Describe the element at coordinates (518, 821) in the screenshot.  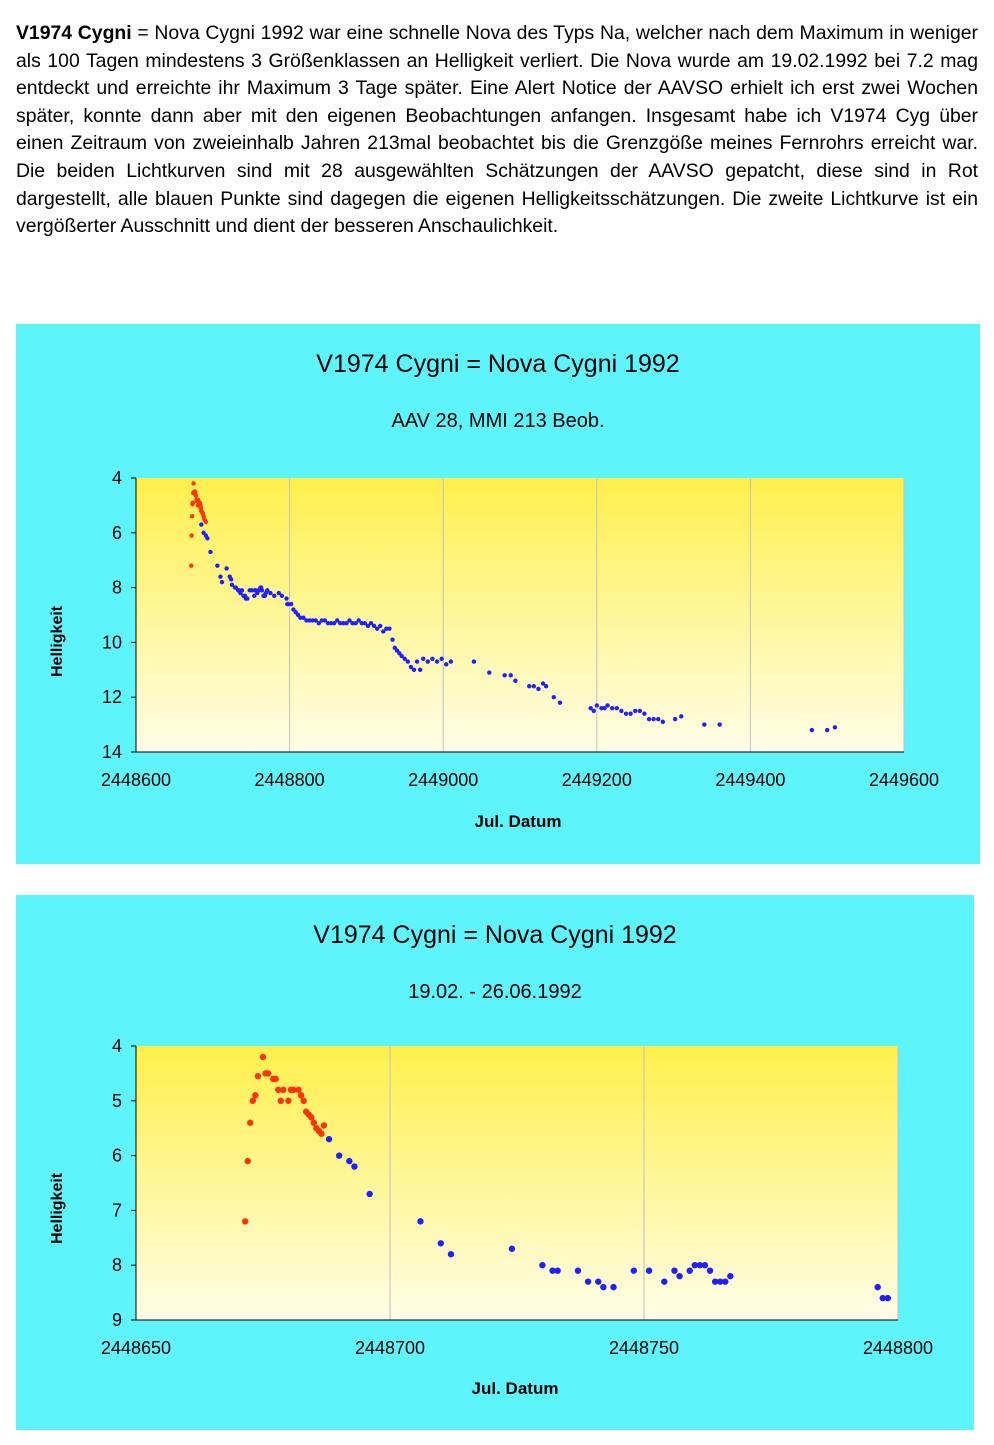
I see `x-axis-label: Jul. Datum` at that location.